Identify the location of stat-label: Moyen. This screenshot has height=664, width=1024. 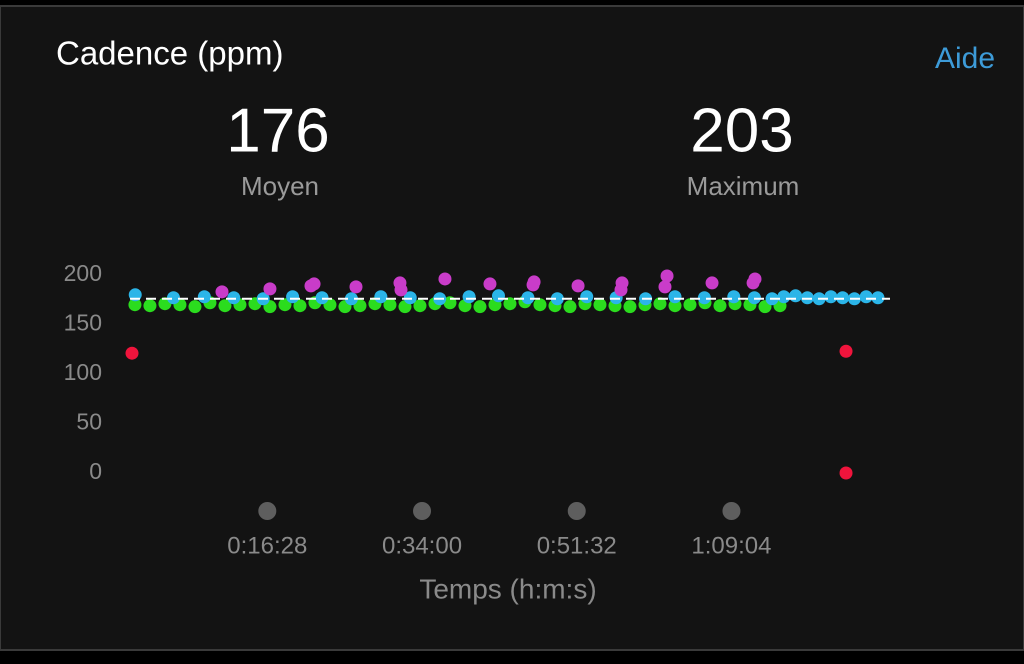
(280, 186).